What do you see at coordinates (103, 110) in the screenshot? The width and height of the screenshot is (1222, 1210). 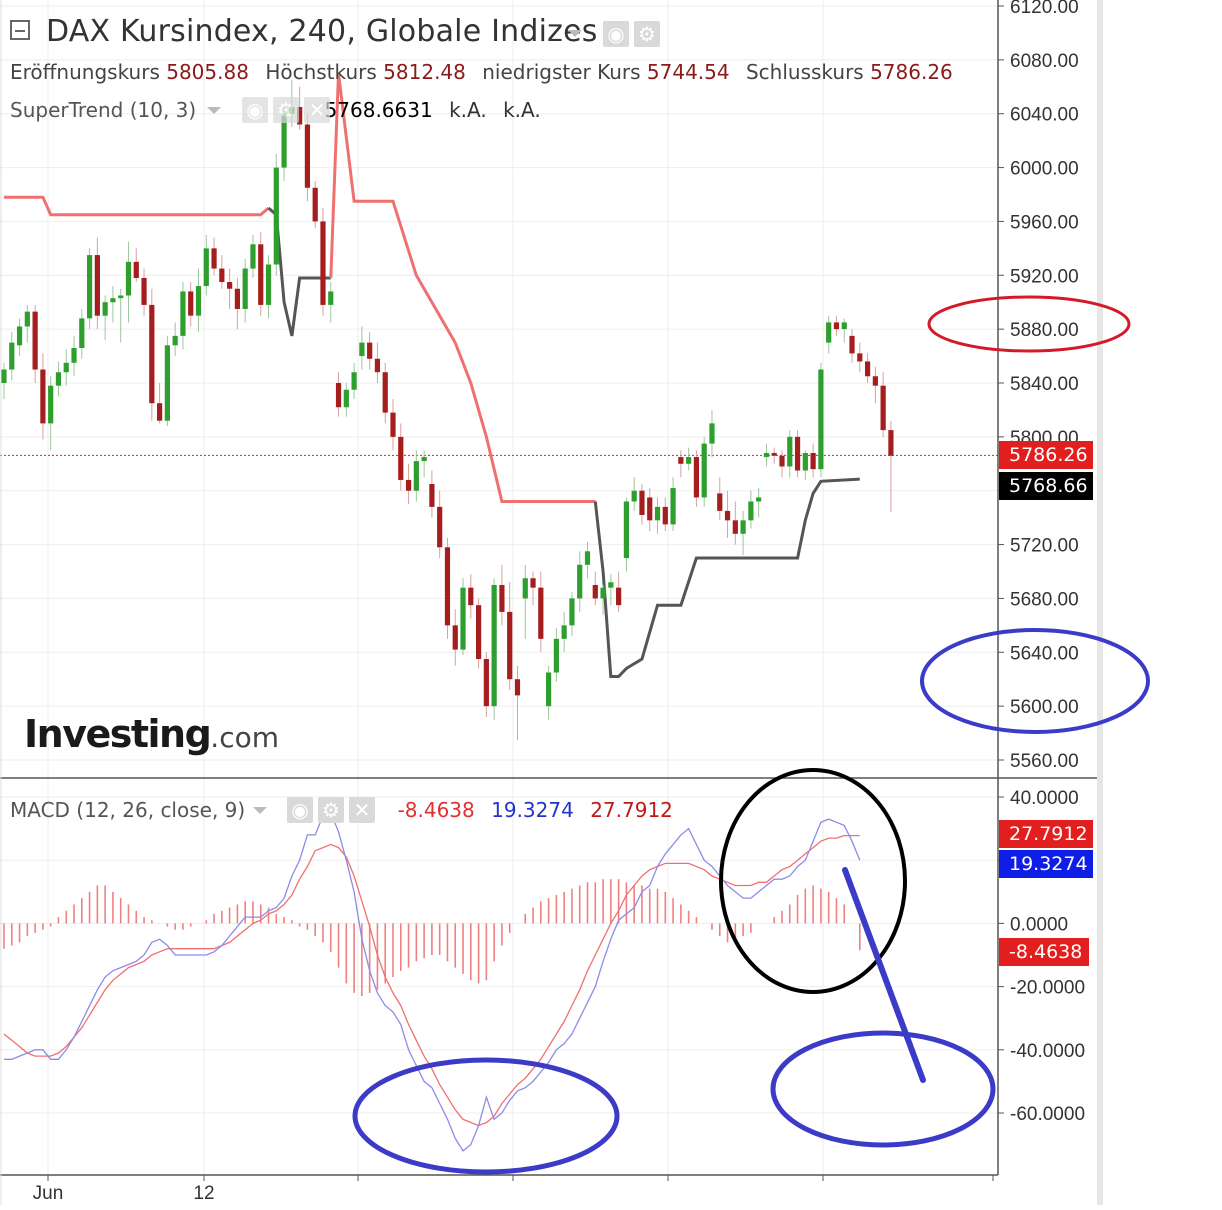 I see `supertrend-label: SuperTrend (10, 3)` at bounding box center [103, 110].